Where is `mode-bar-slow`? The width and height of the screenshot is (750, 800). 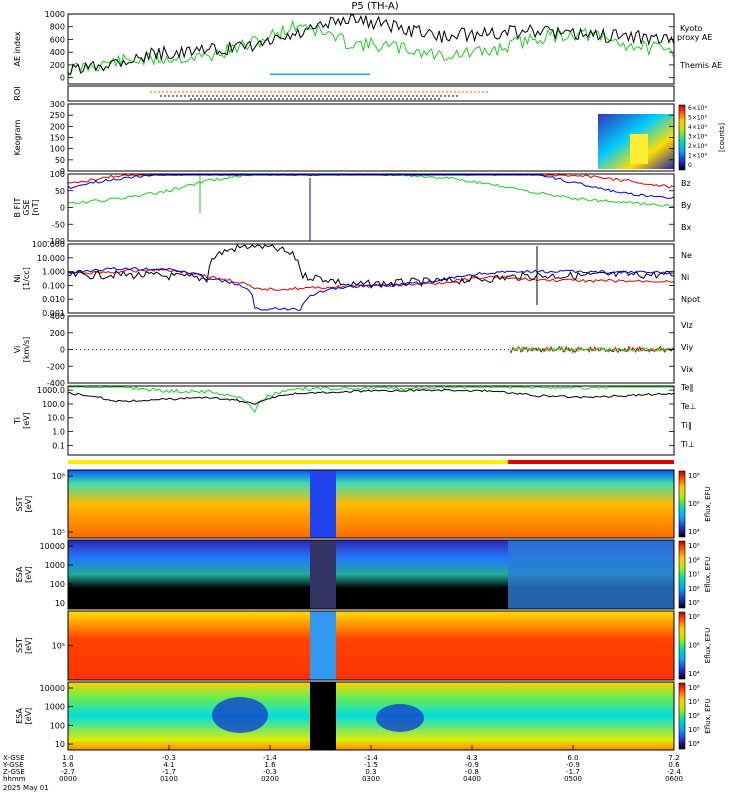 mode-bar-slow is located at coordinates (288, 462).